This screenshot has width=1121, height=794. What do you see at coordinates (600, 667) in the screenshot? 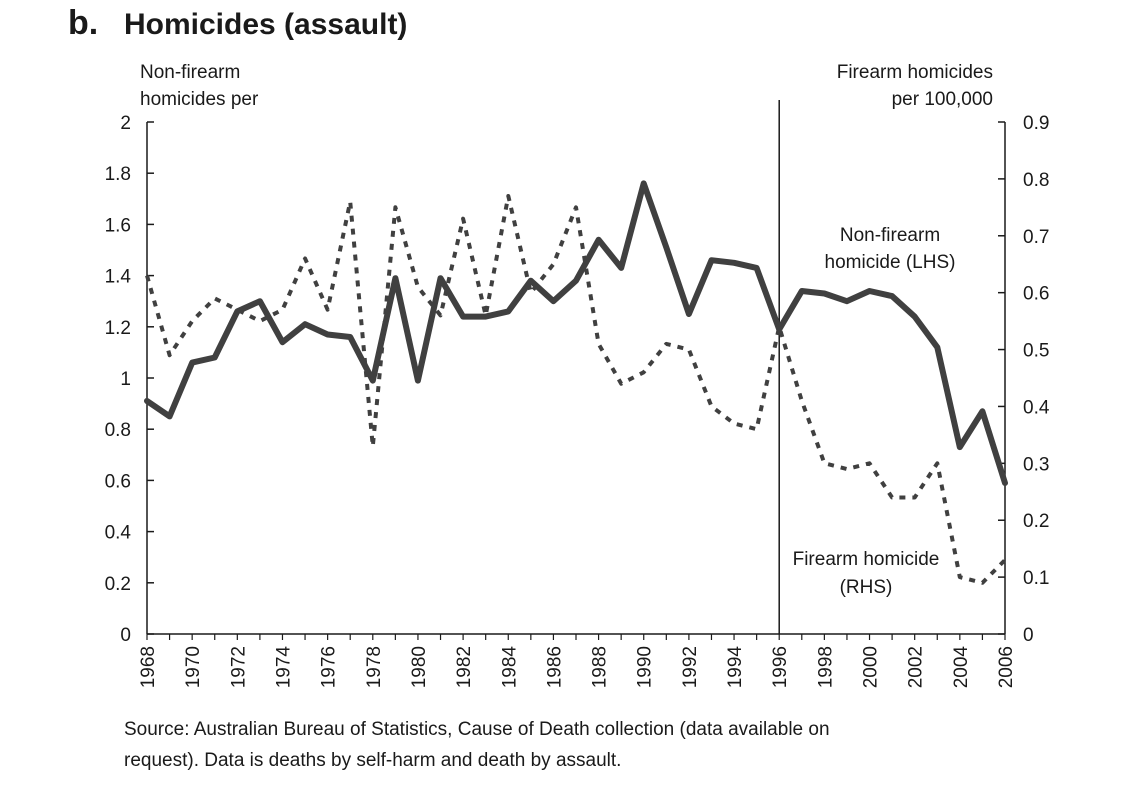
I see `x-tick-label: 1988` at bounding box center [600, 667].